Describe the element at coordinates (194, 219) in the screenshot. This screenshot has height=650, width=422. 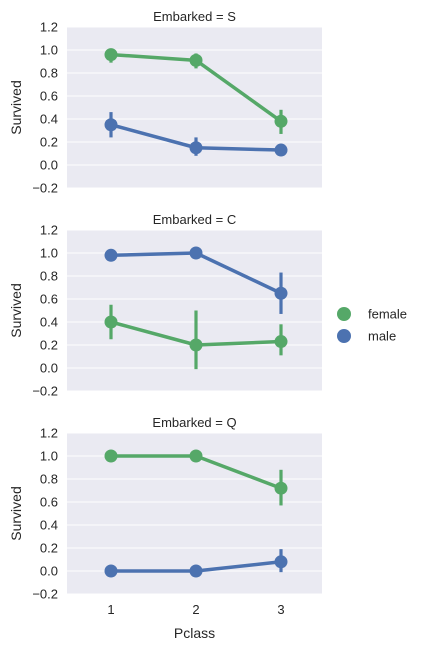
I see `panel-title: Embarked = C` at that location.